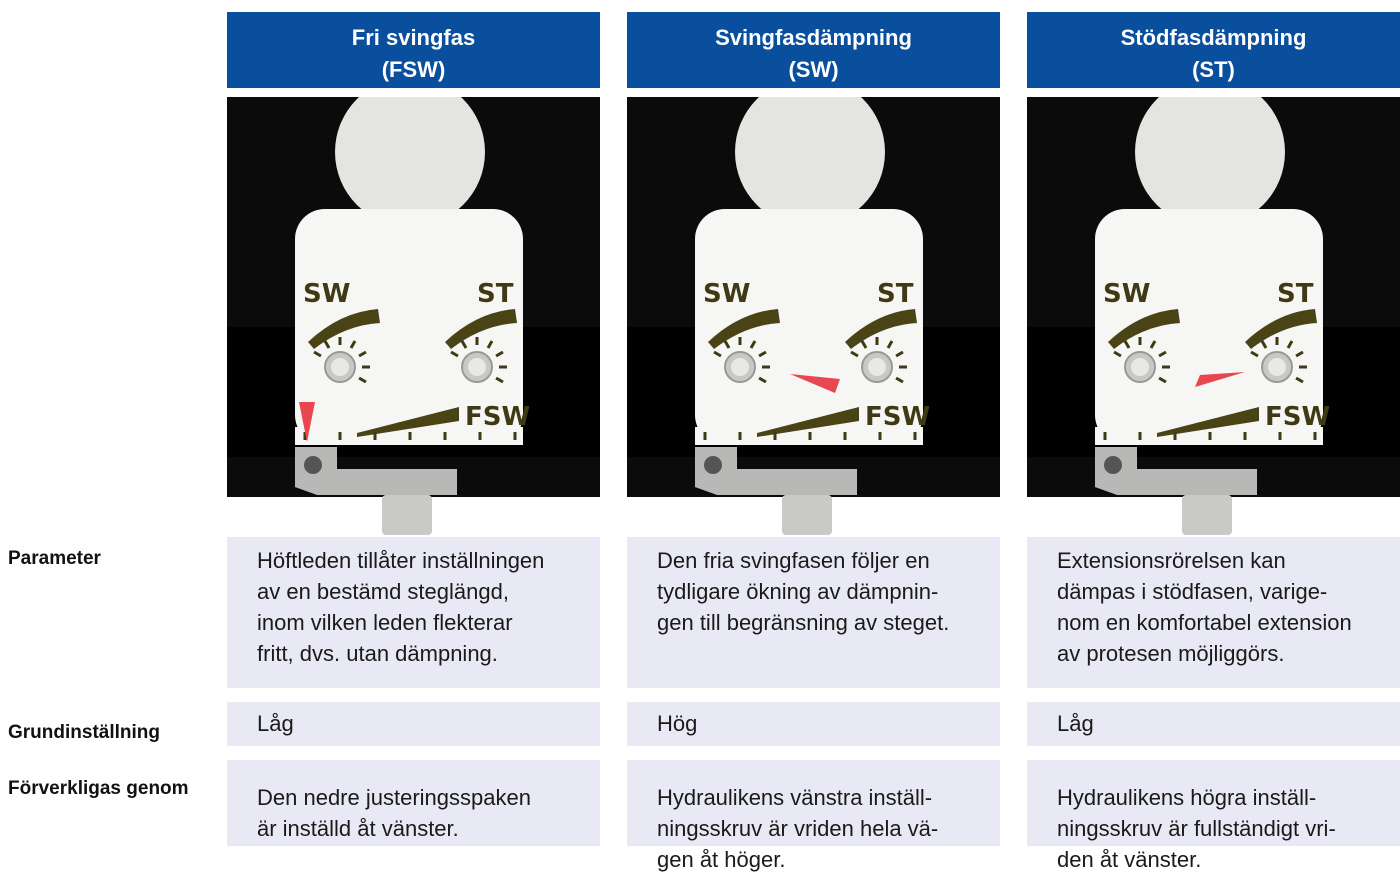 This screenshot has height=877, width=1400. I want to click on row-label: Grundinställning, so click(84, 732).